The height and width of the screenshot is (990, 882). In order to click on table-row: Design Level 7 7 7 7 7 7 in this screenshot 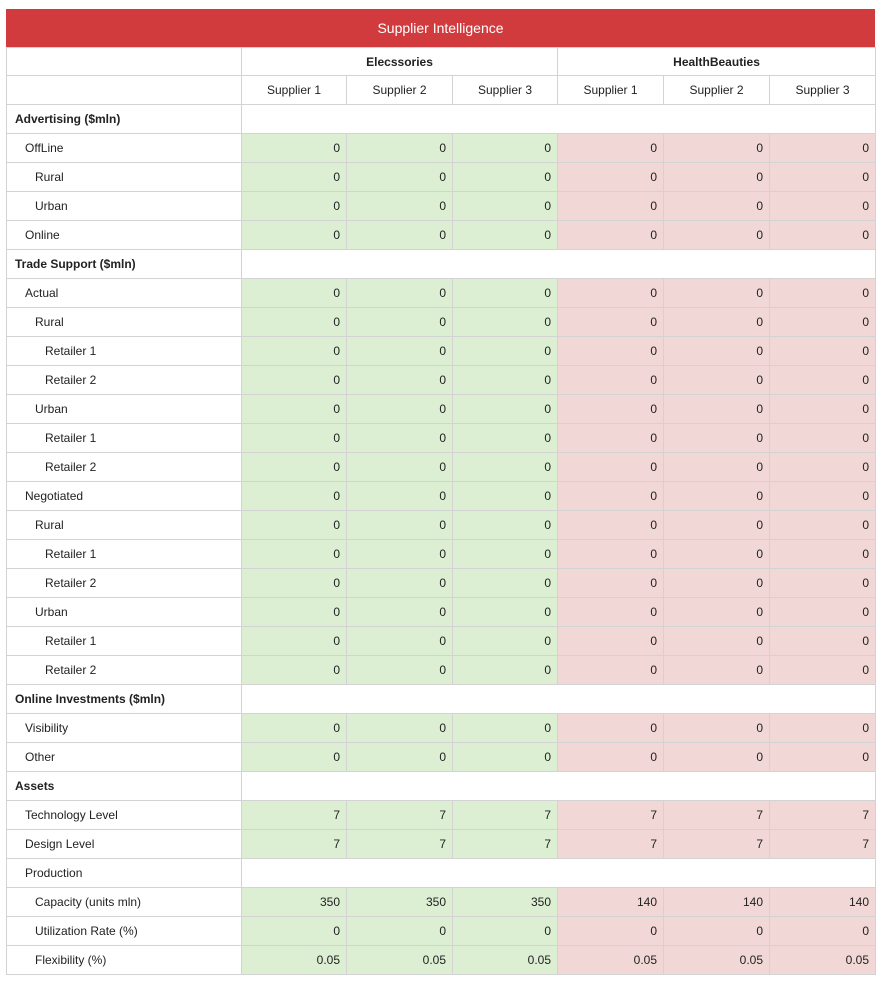, I will do `click(441, 844)`.